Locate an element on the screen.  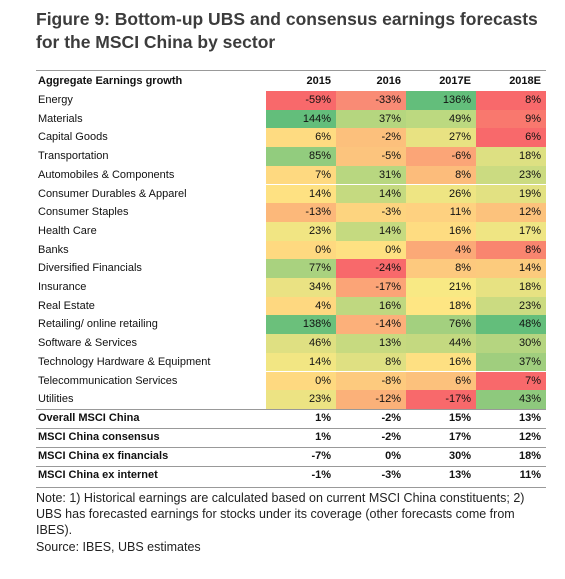
summary-cell: 30% is located at coordinates (459, 456).